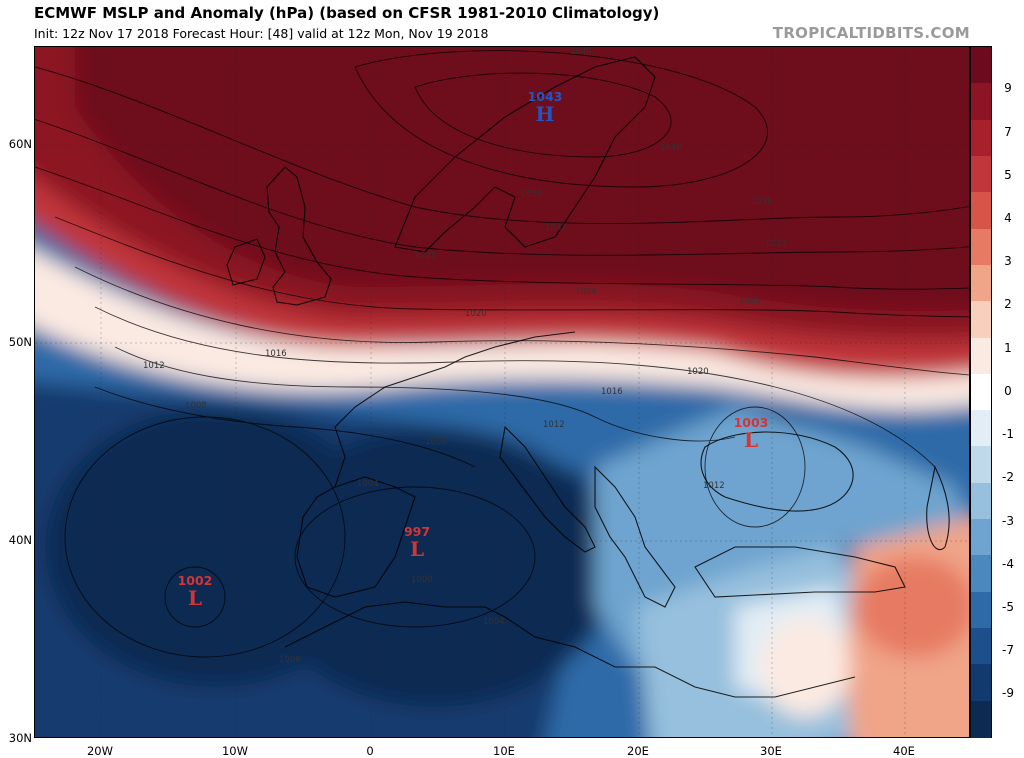 The width and height of the screenshot is (1024, 758). Describe the element at coordinates (1008, 477) in the screenshot. I see `colorbar-label: -2` at that location.